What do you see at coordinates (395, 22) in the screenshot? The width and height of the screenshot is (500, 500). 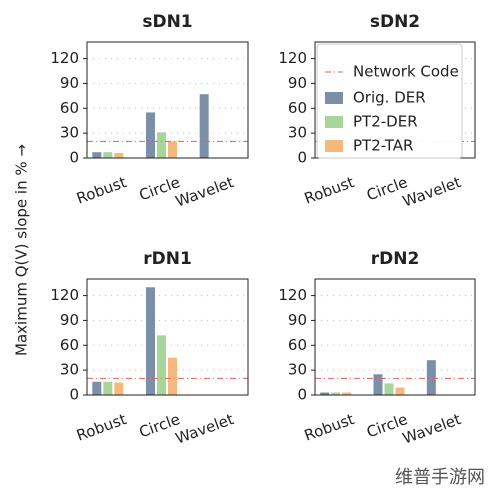 I see `chart-title: sDN2` at bounding box center [395, 22].